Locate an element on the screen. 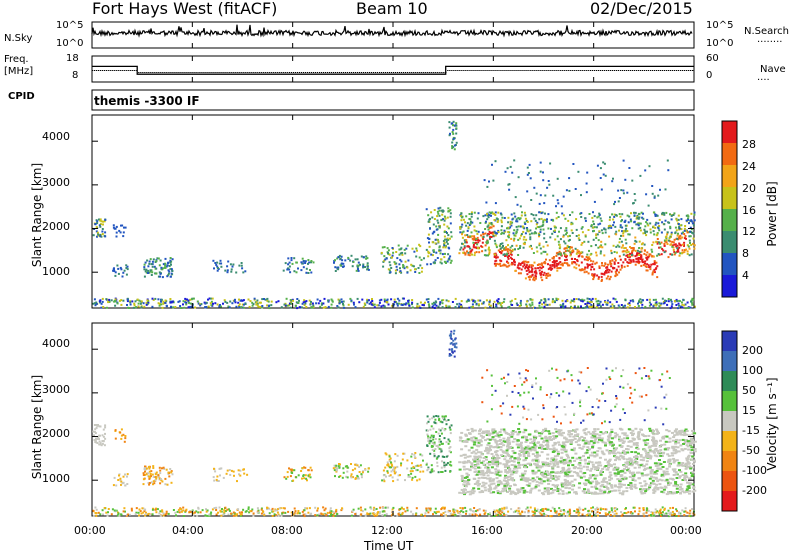  cpid-panel-frame is located at coordinates (393, 100).